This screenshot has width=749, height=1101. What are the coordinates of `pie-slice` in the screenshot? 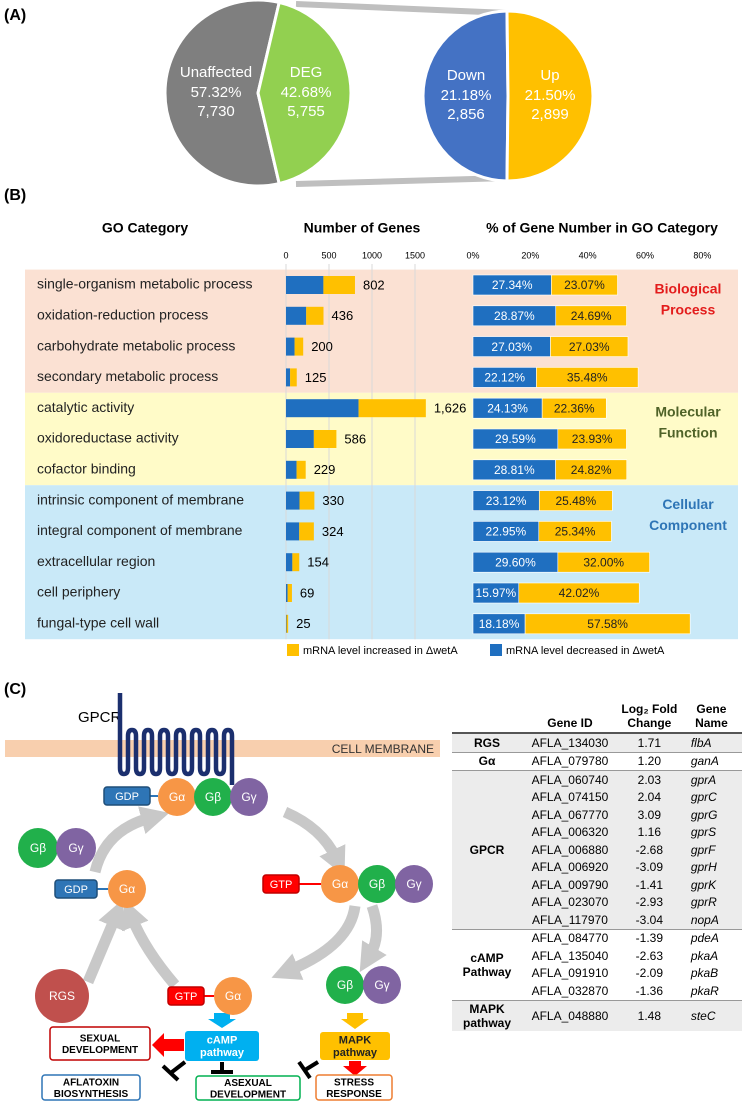 It's located at (465, 96).